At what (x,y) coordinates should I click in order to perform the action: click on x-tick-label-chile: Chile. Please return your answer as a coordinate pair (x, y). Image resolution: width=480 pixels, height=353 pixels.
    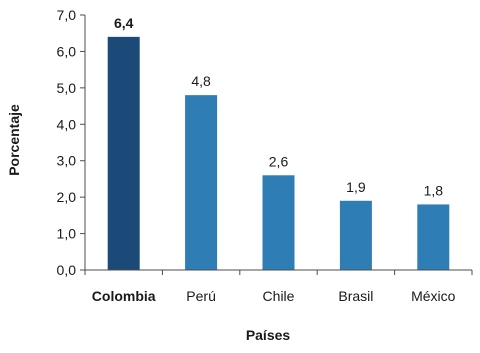
    Looking at the image, I should click on (279, 296).